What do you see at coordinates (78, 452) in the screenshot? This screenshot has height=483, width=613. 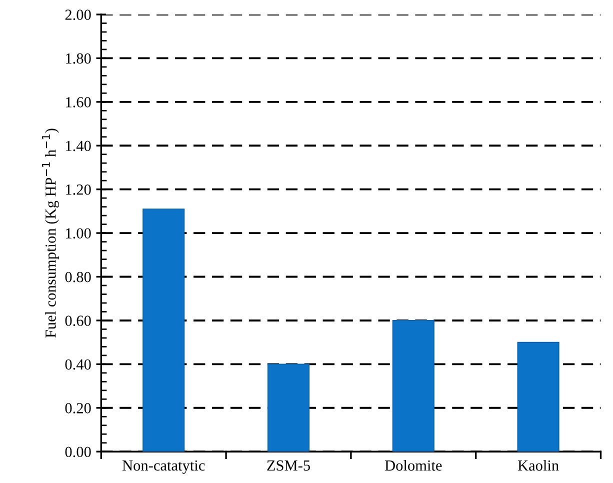 I see `y-tick-label: 0.00` at bounding box center [78, 452].